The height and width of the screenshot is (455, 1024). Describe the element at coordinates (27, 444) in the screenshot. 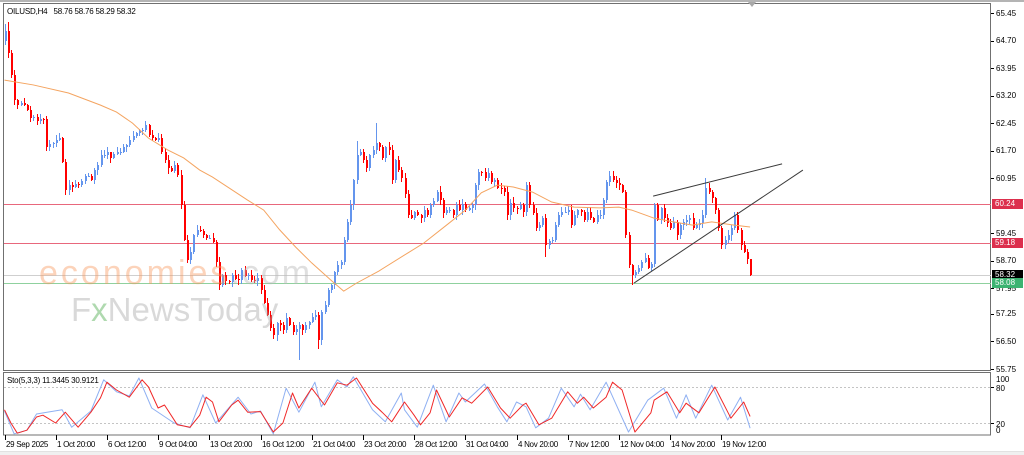

I see `time-axis-label: 29 Sep 2025` at that location.